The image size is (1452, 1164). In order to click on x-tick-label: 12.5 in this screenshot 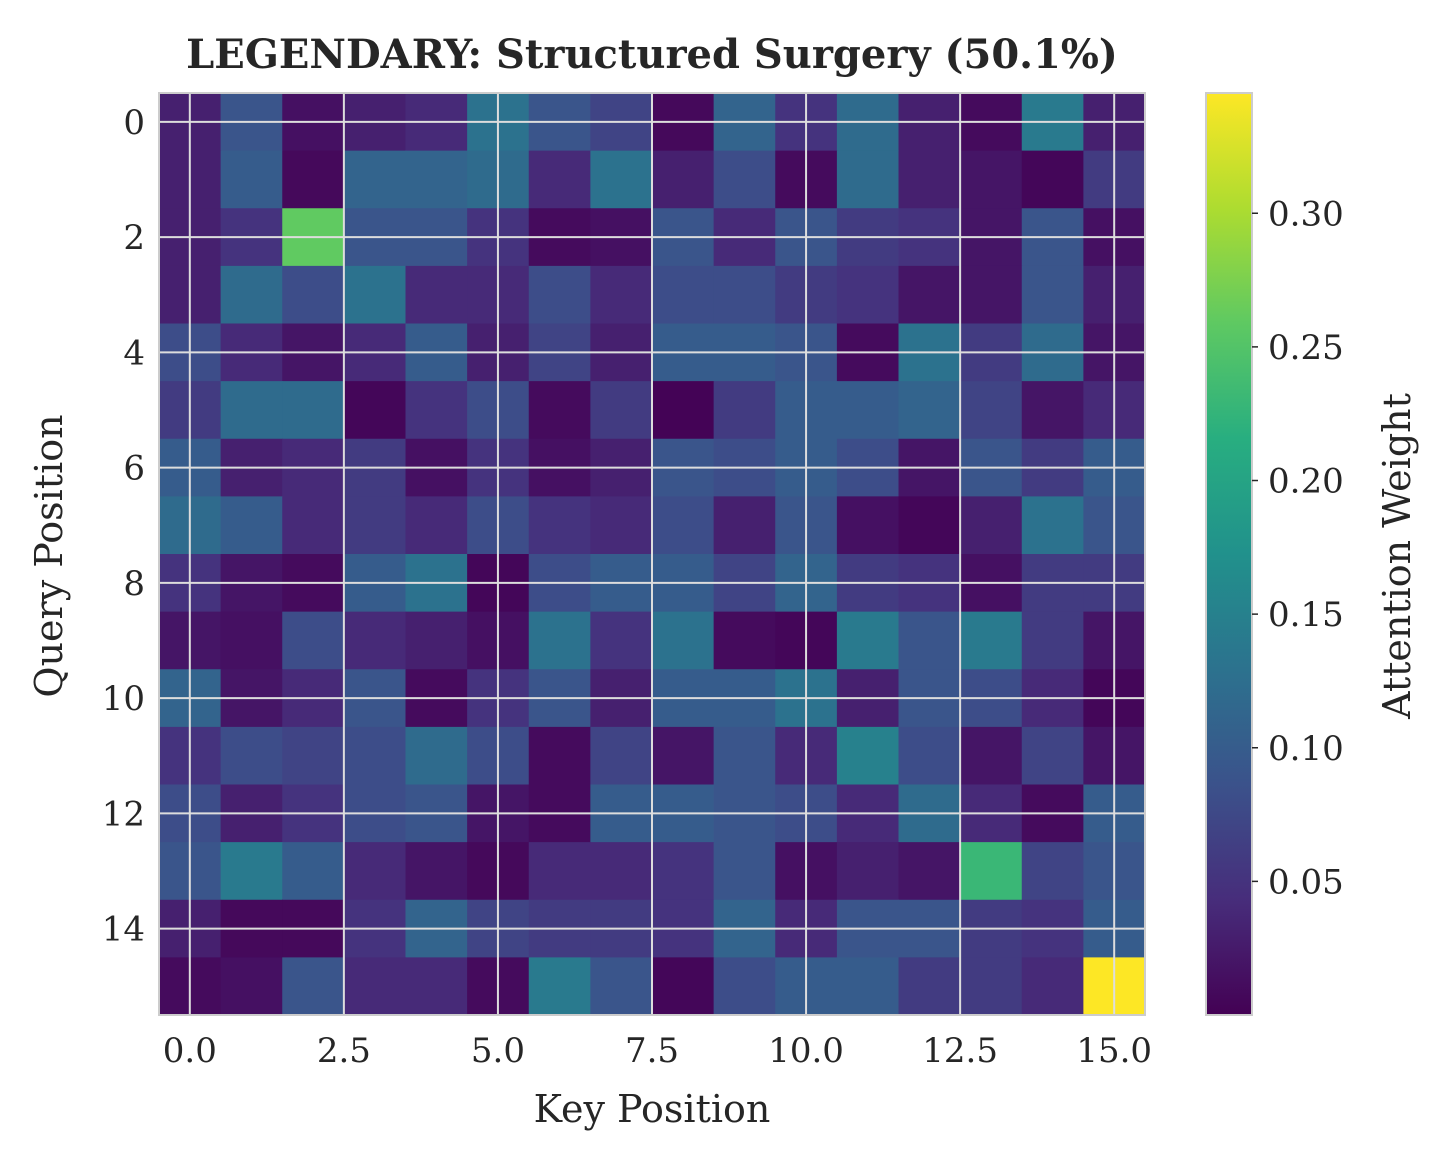, I will do `click(960, 1051)`.